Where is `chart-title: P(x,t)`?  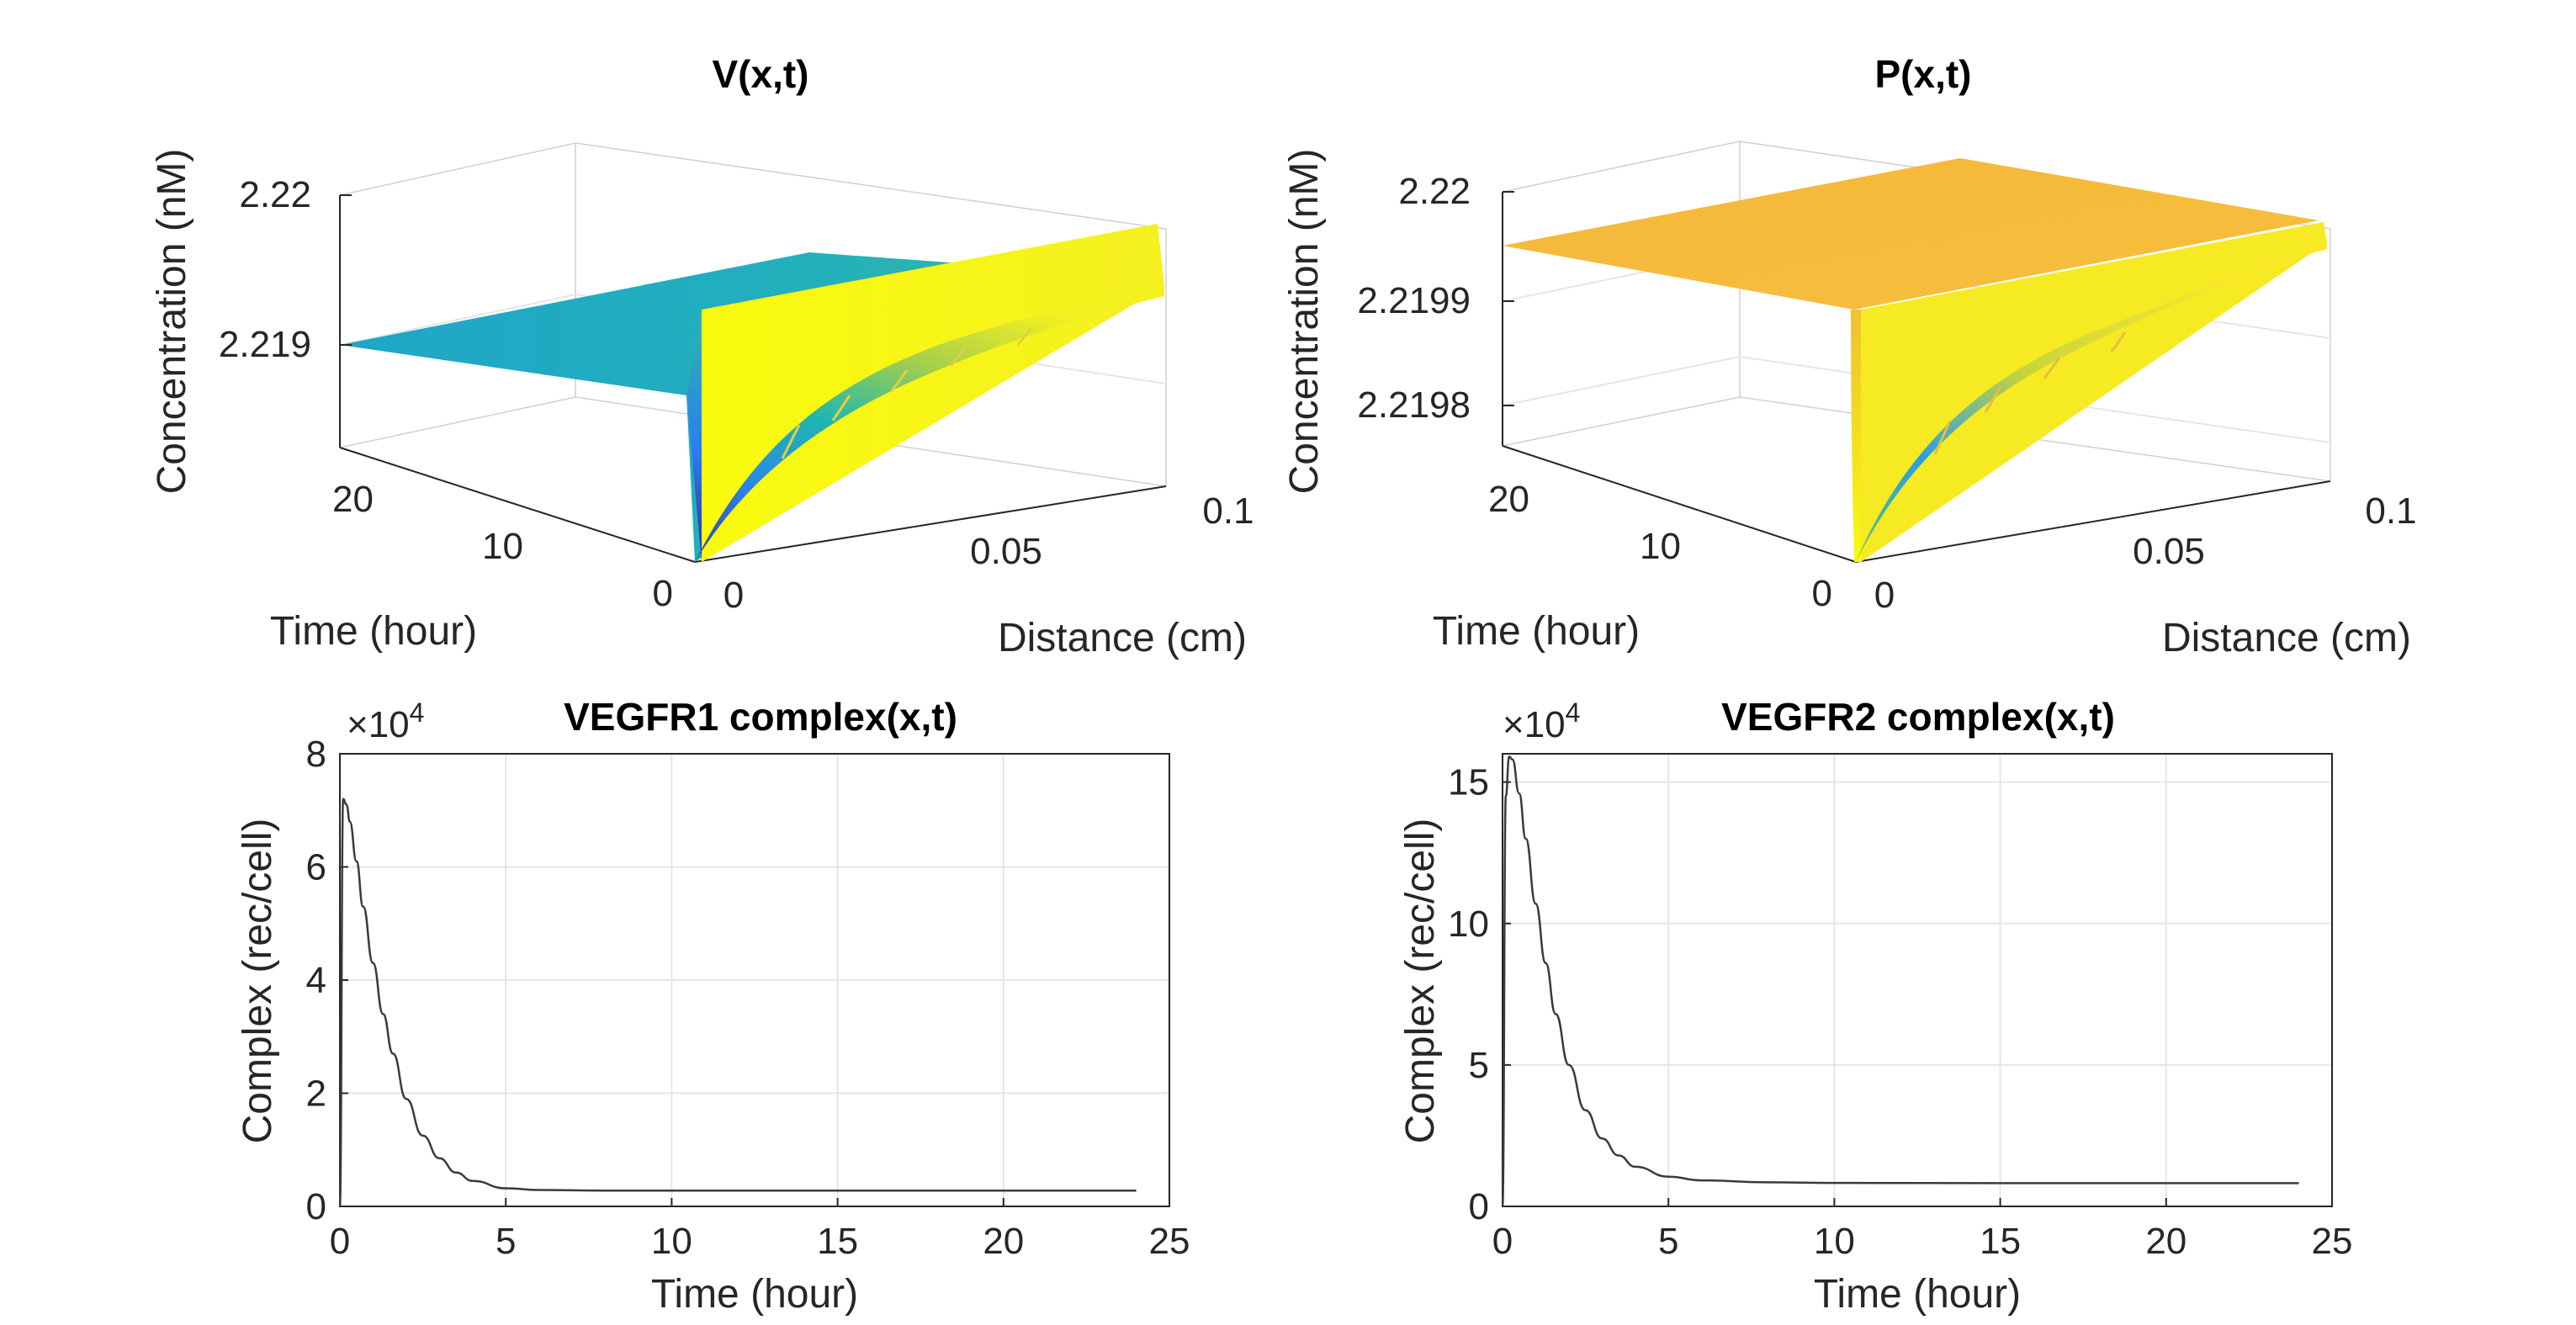
chart-title: P(x,t) is located at coordinates (1923, 74).